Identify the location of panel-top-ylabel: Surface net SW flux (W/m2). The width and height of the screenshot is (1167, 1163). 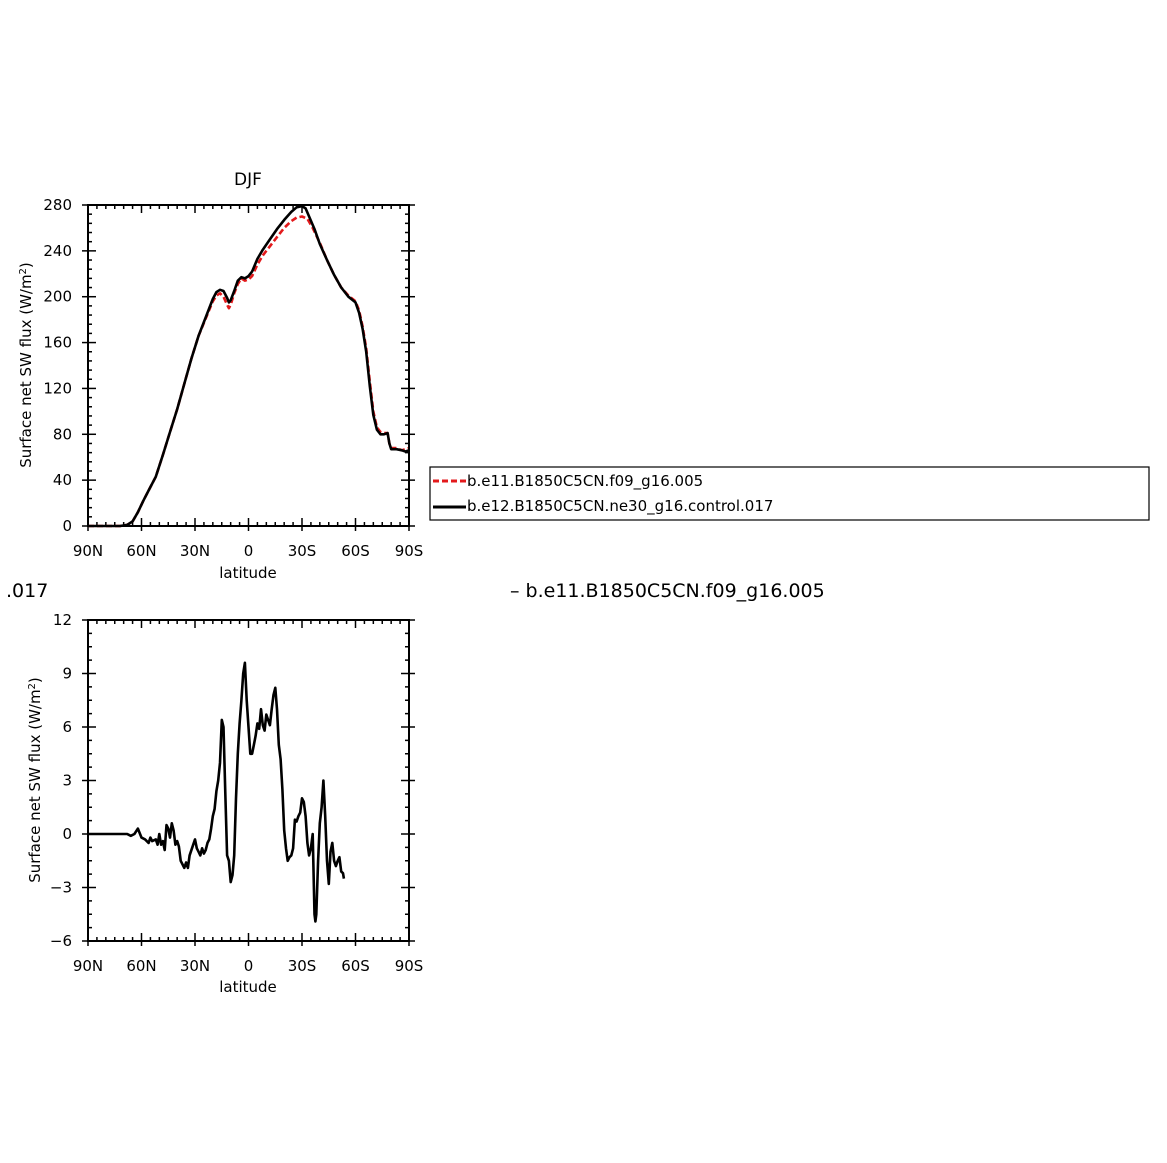
(26, 365).